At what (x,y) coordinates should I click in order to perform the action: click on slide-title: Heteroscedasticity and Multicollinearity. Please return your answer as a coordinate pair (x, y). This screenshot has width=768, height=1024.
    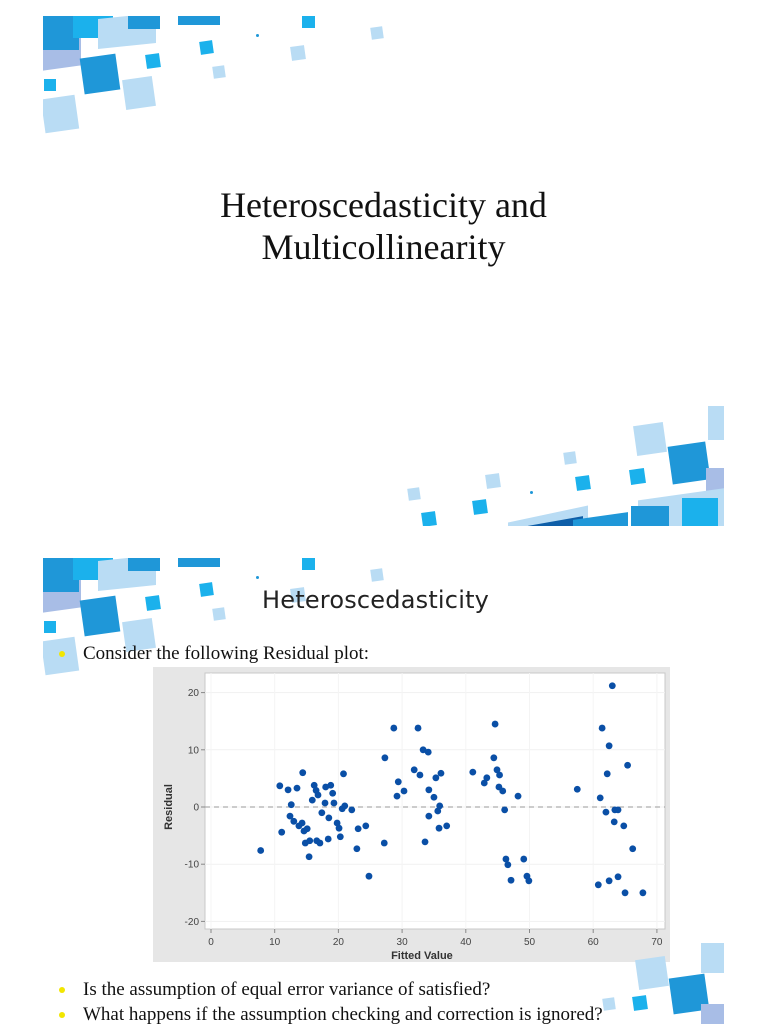
    Looking at the image, I should click on (383, 226).